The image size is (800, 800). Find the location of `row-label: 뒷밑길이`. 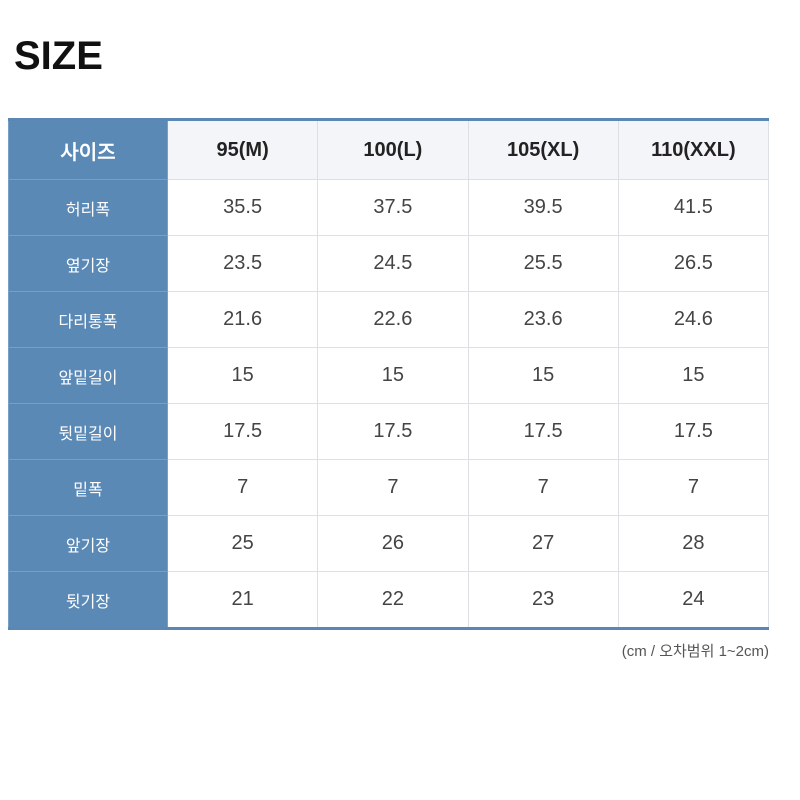

row-label: 뒷밑길이 is located at coordinates (88, 431).